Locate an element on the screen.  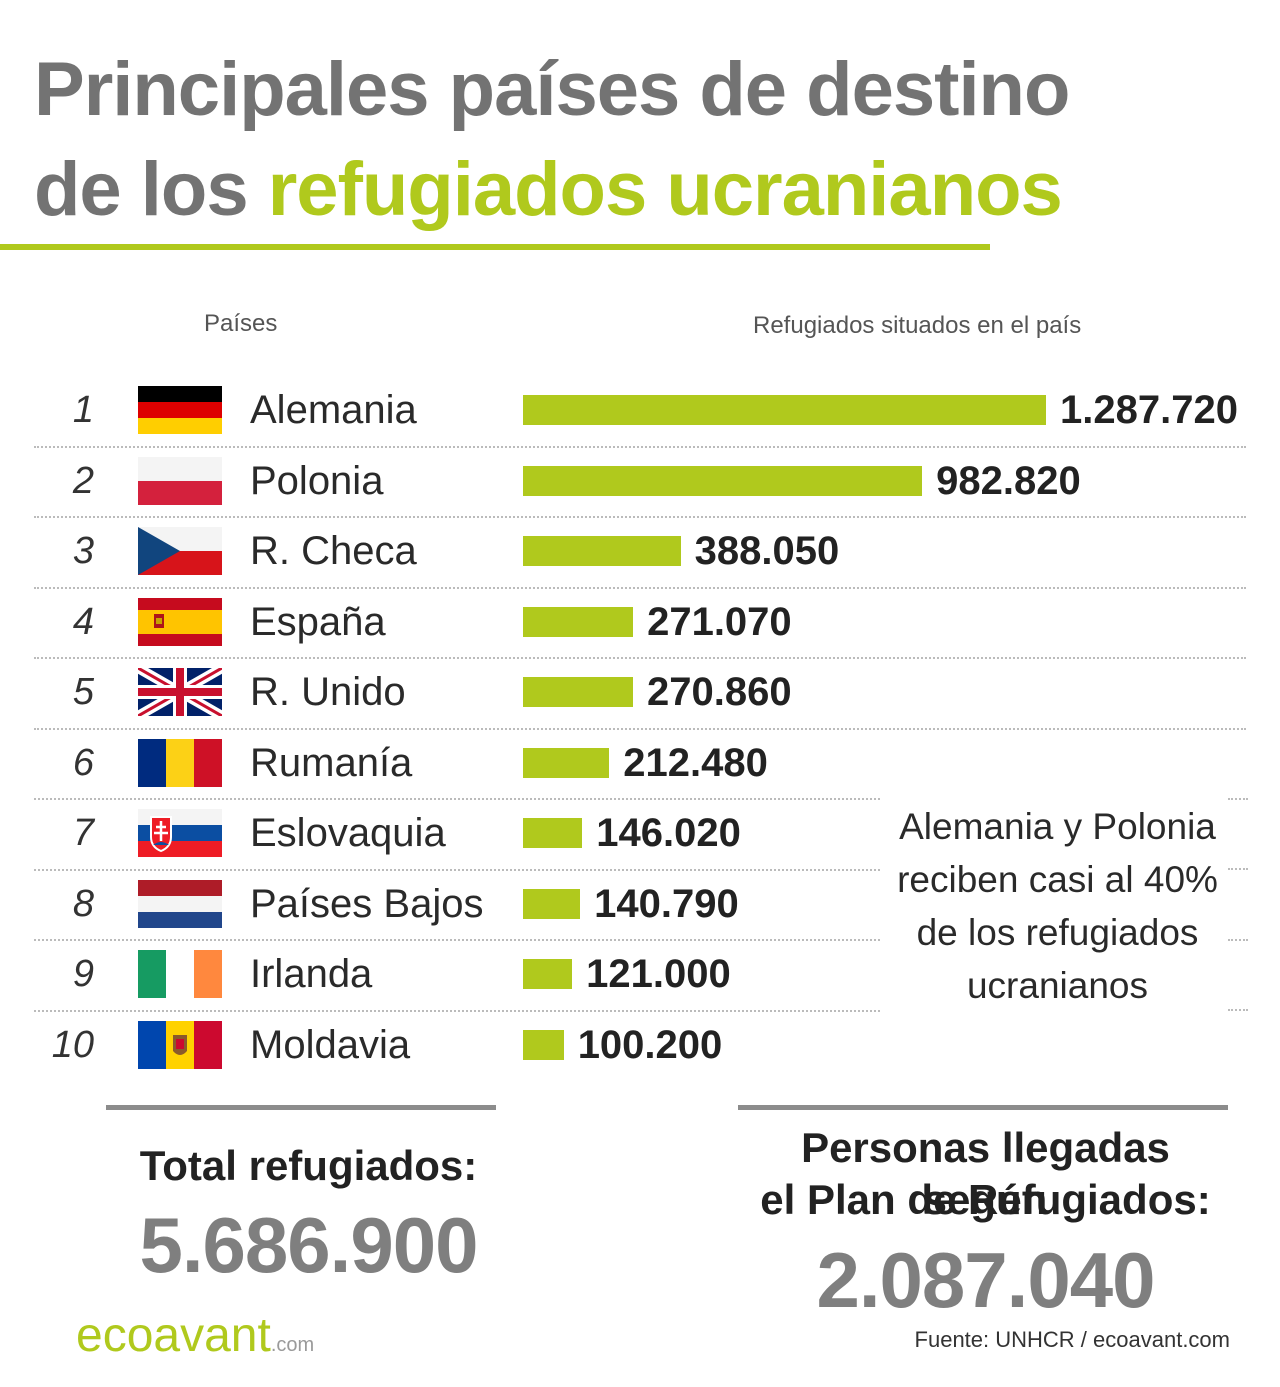
country-label: Rumanía is located at coordinates (331, 762).